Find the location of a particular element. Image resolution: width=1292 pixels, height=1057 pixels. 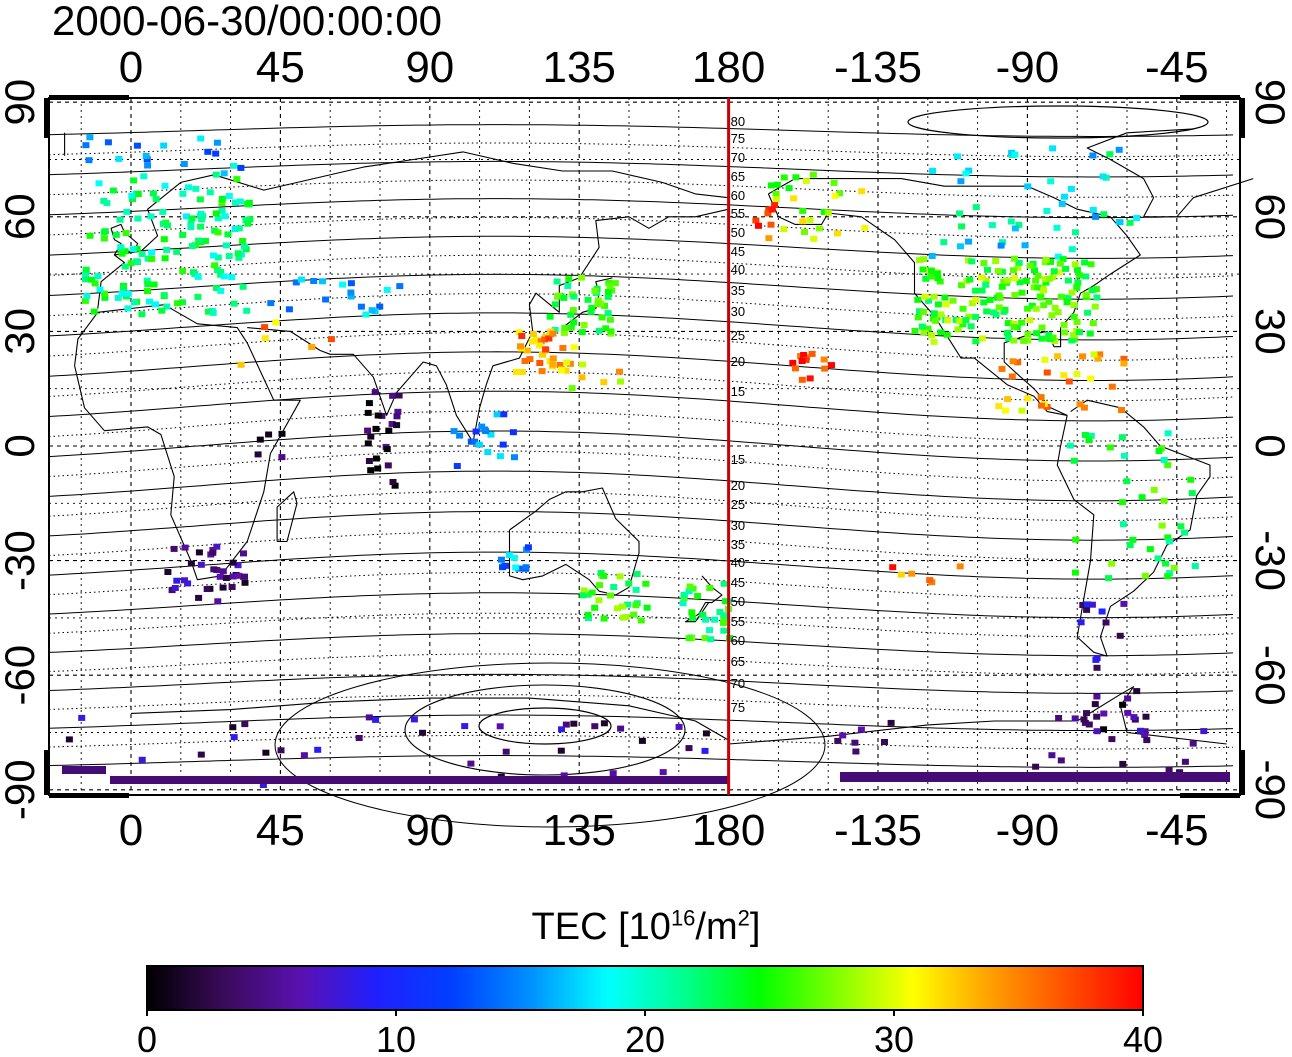

lat-tick-label-left: -30 is located at coordinates (21, 560).